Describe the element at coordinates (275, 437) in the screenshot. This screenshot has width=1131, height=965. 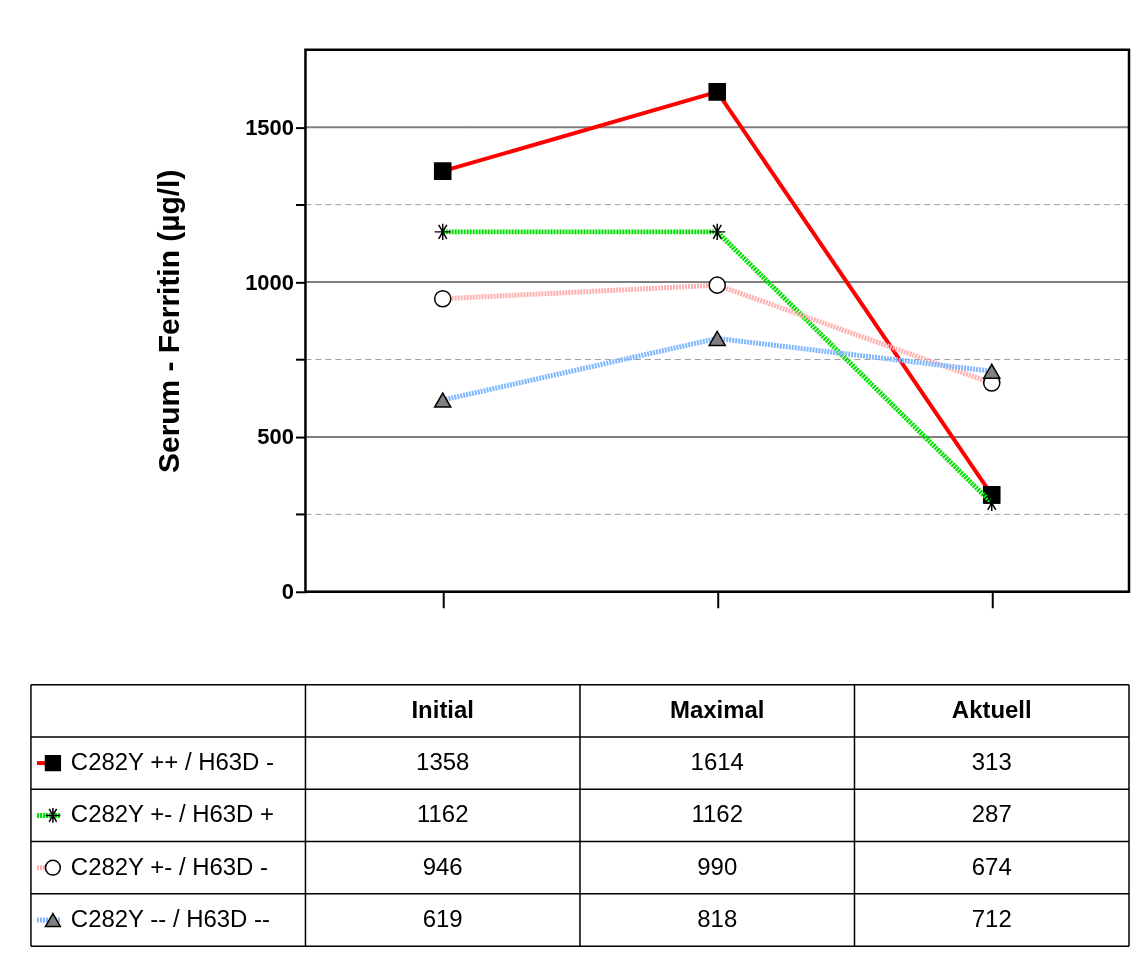
I see `y-tick-label: 500` at that location.